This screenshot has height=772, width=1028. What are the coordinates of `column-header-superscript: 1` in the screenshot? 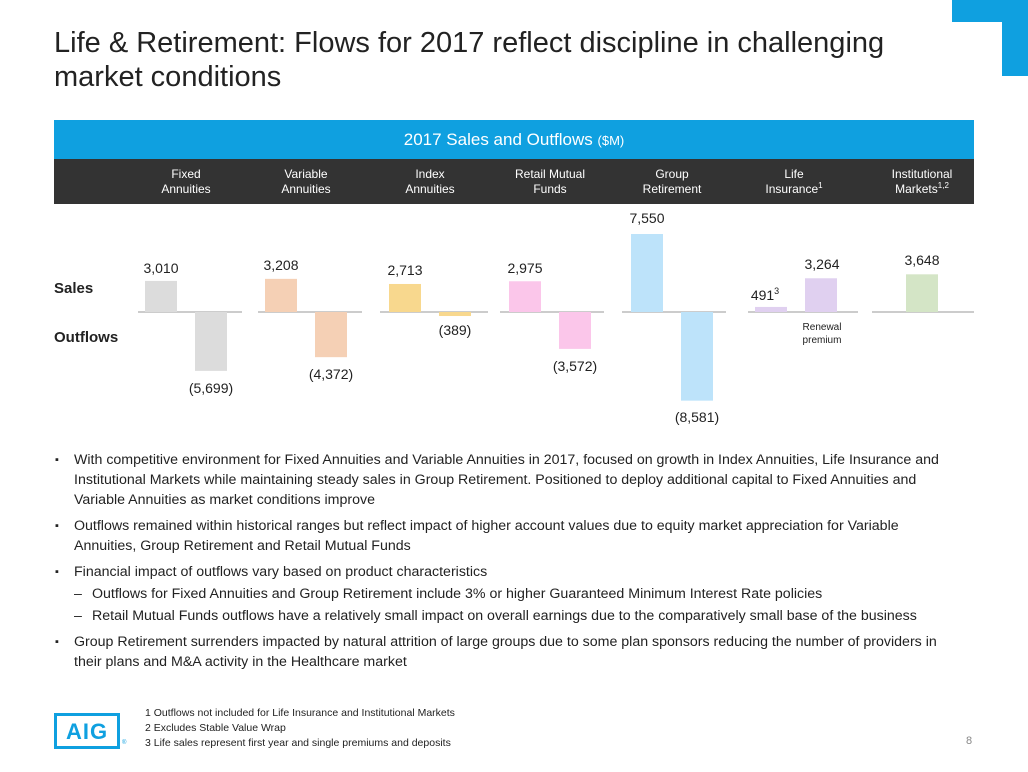 It's located at (820, 185).